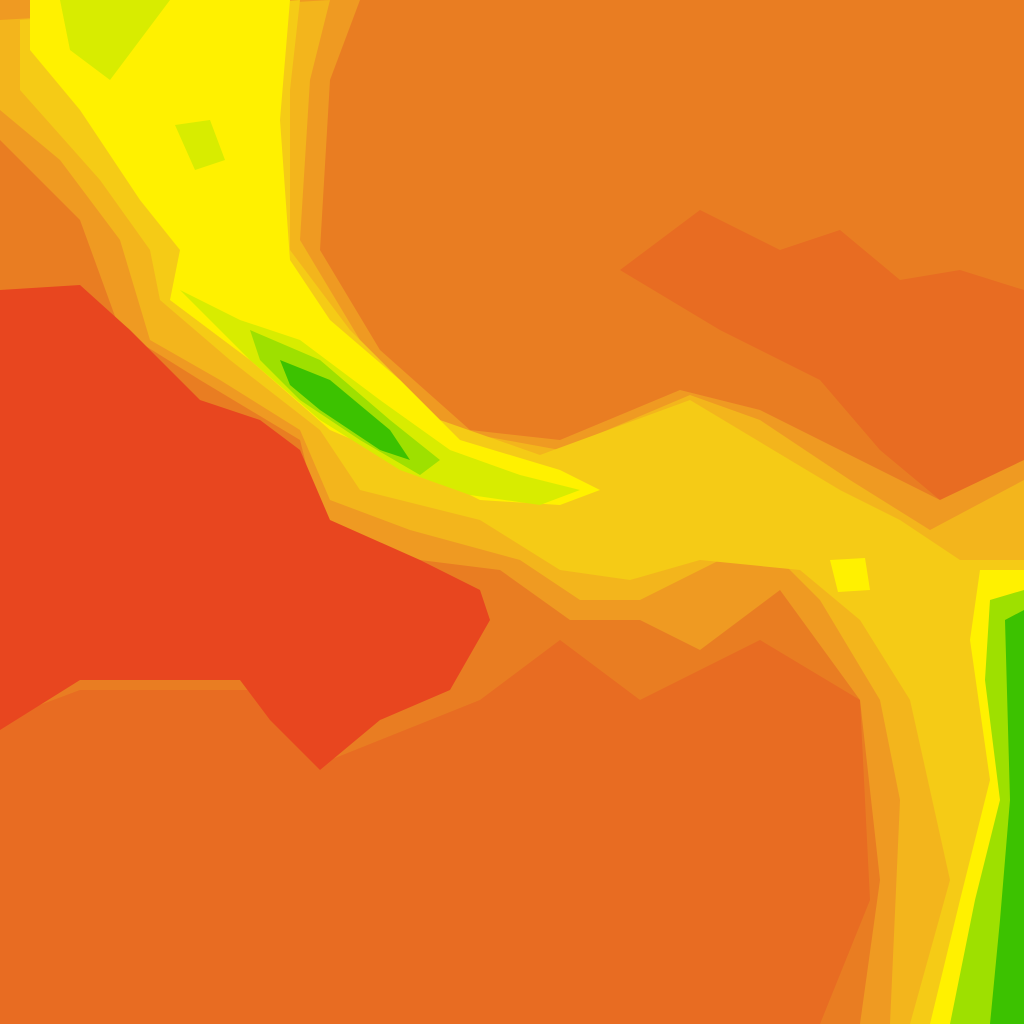 The width and height of the screenshot is (1024, 1024). I want to click on yellow-patch-south, so click(850, 575).